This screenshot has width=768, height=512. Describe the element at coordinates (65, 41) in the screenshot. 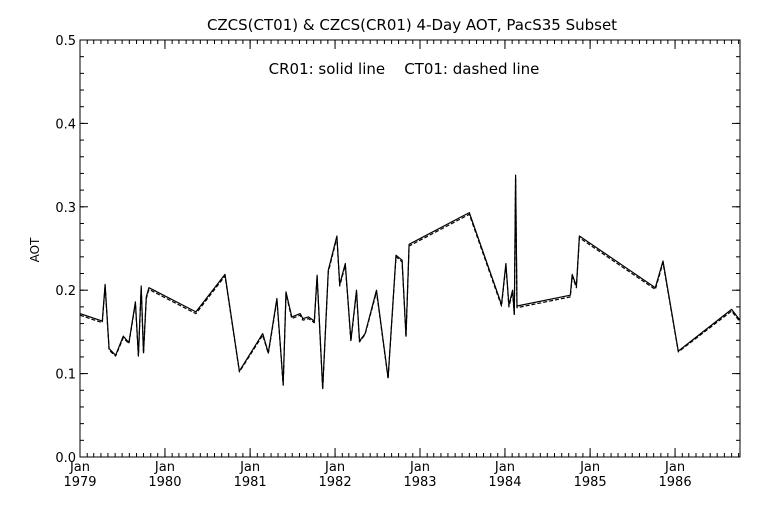

I see `y-tick-label: 0.5` at that location.